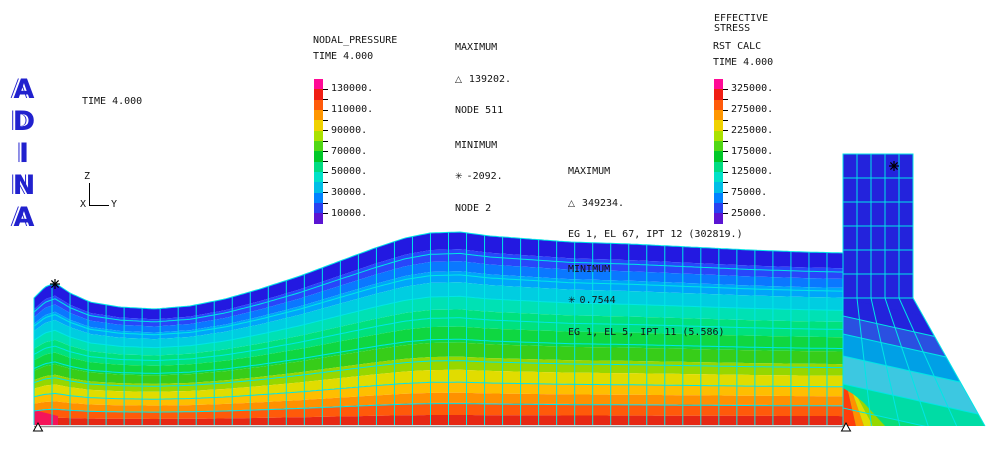  What do you see at coordinates (352, 89) in the screenshot?
I see `colorbar-scale-label: 130000.` at bounding box center [352, 89].